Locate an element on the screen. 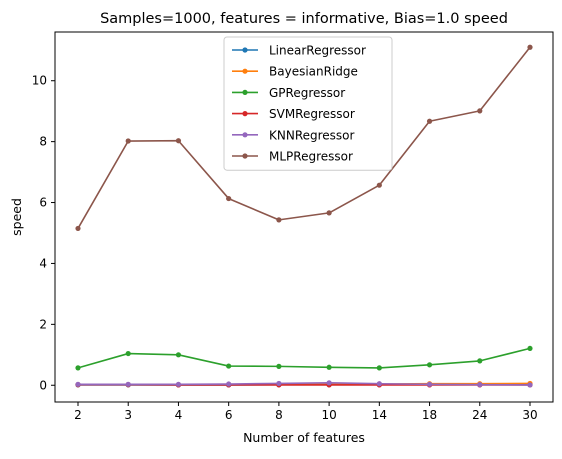 The height and width of the screenshot is (459, 562). y-tick-label: 6 is located at coordinates (43, 203).